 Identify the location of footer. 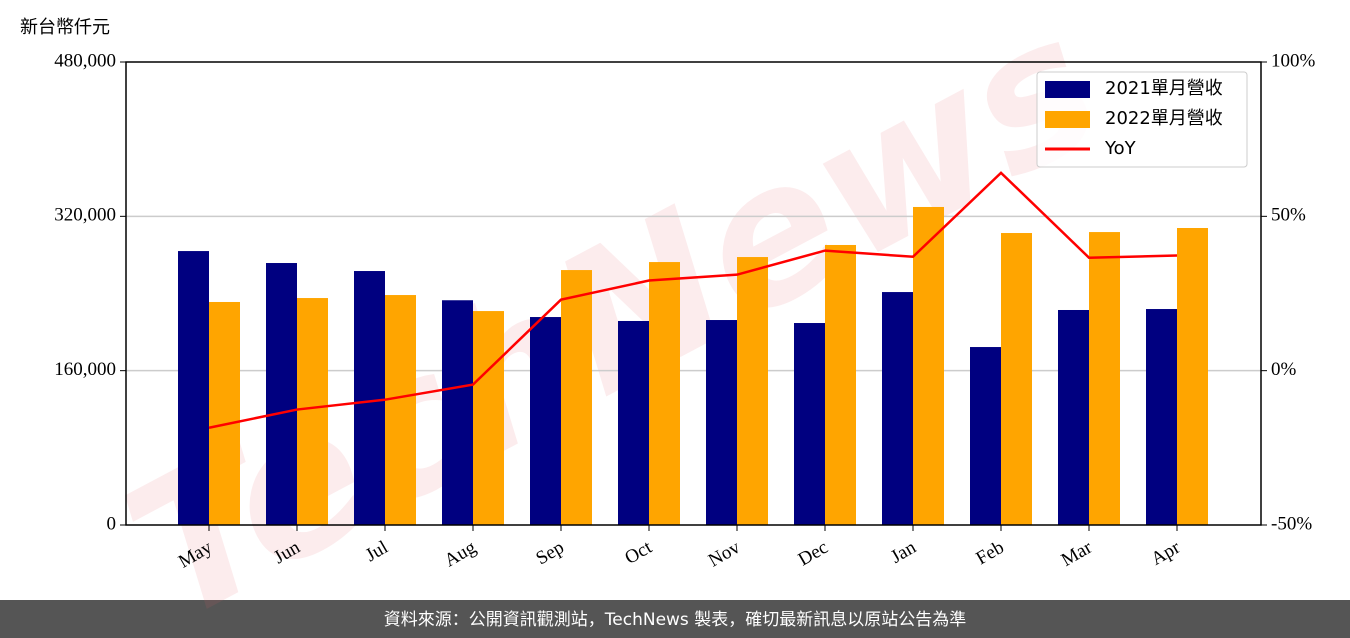
(675, 619).